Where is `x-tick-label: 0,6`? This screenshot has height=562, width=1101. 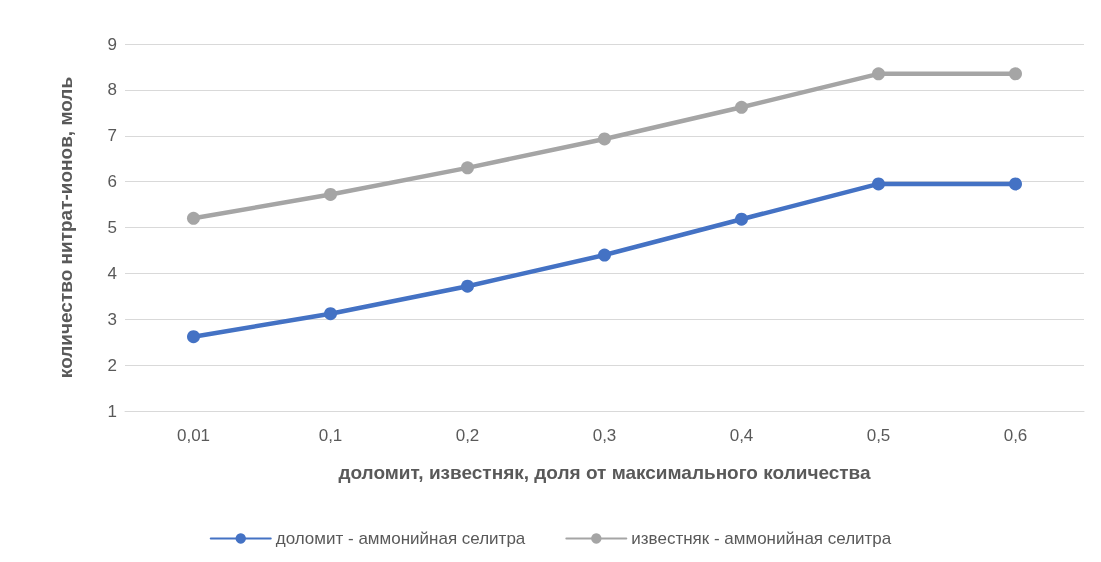
x-tick-label: 0,6 is located at coordinates (1015, 435).